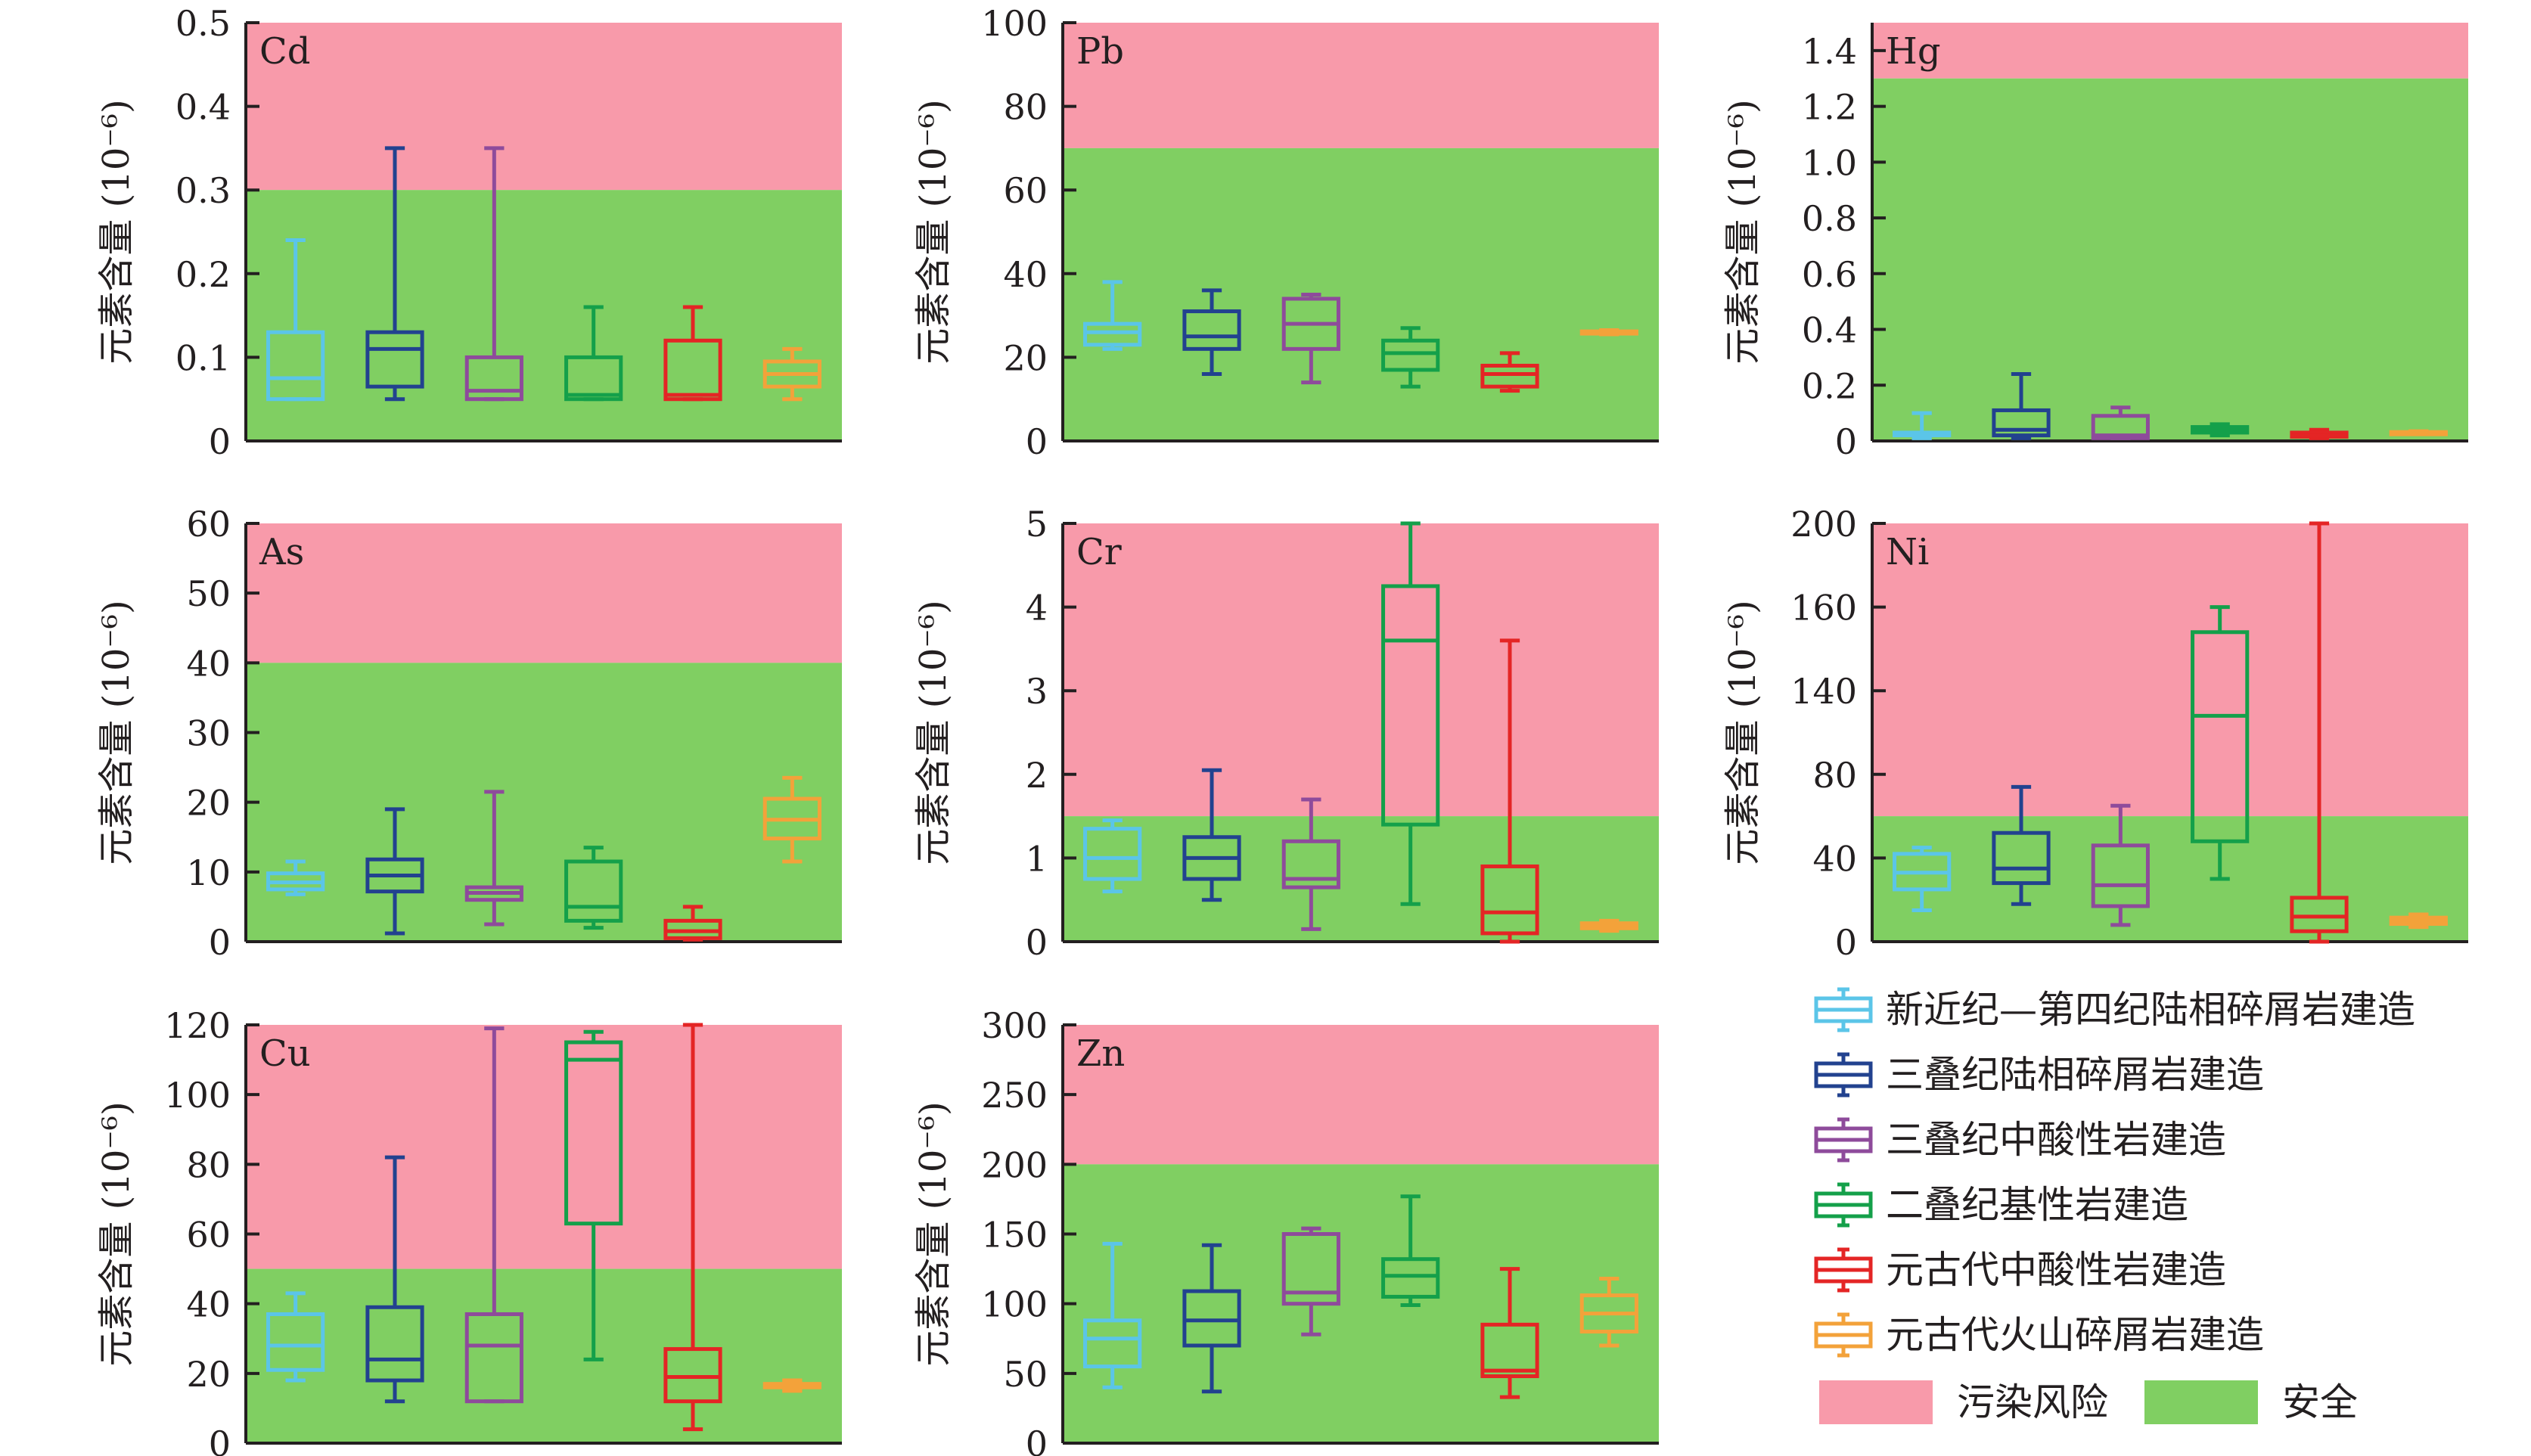 This screenshot has height=1456, width=2531. What do you see at coordinates (1829, 51) in the screenshot?
I see `y-tick-label: 1.4` at bounding box center [1829, 51].